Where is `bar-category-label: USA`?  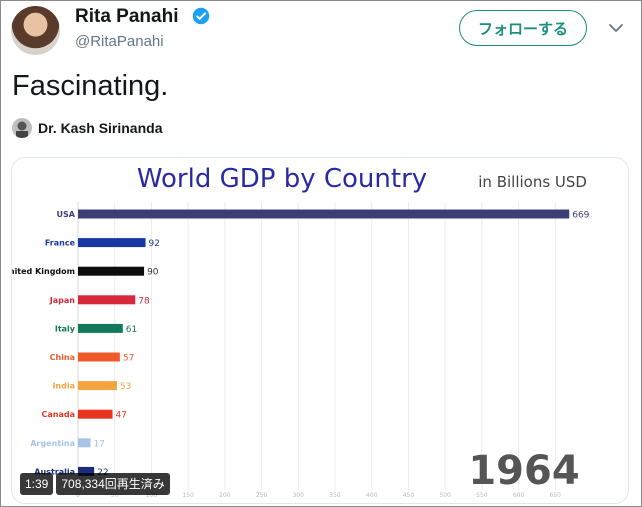 bar-category-label: USA is located at coordinates (66, 214).